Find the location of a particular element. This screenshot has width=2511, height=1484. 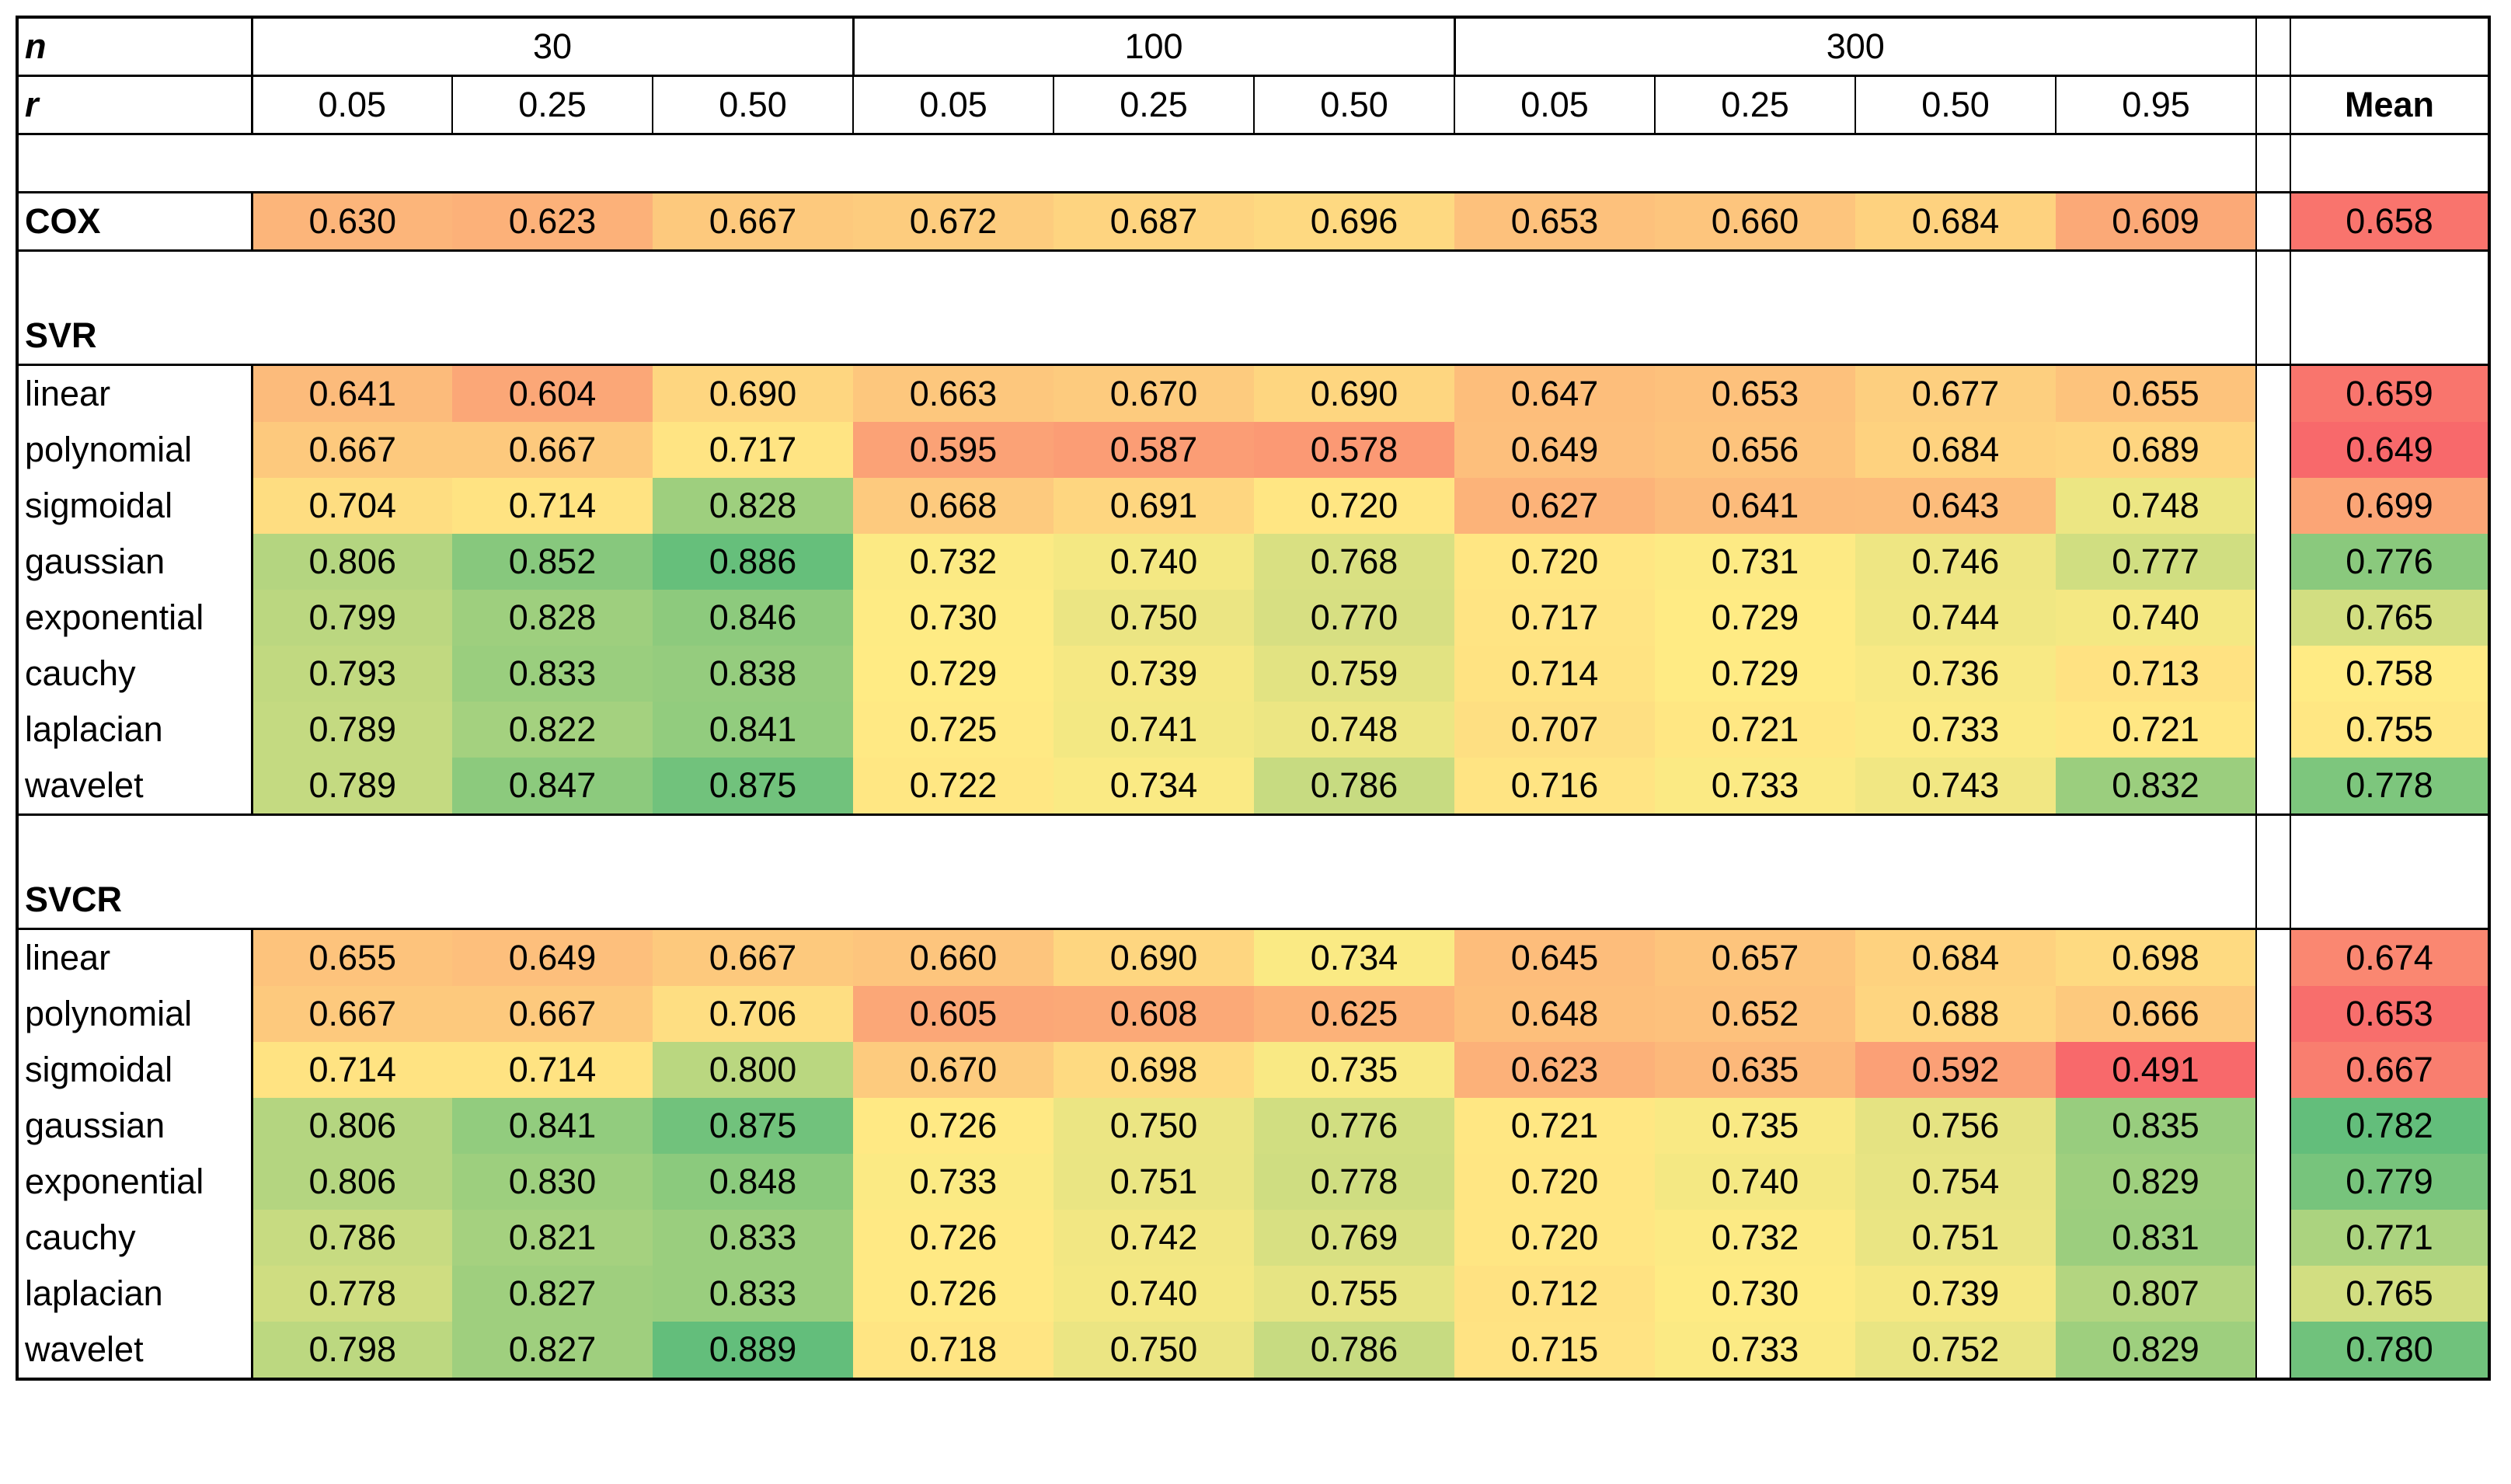

row-label: polynomial is located at coordinates (135, 450).